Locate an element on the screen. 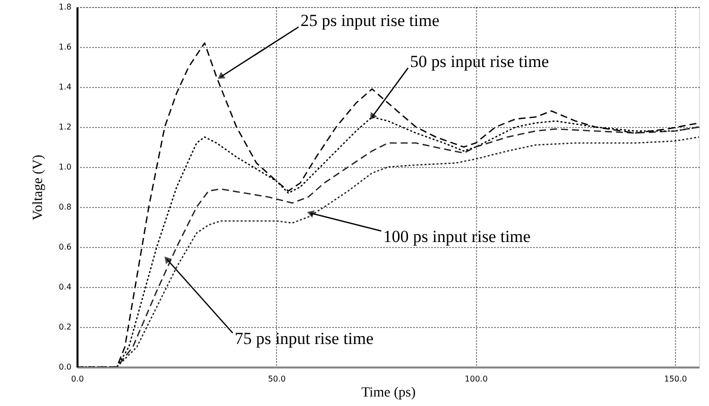 Image resolution: width=709 pixels, height=406 pixels. x-axis-title: Time (ps) is located at coordinates (388, 393).